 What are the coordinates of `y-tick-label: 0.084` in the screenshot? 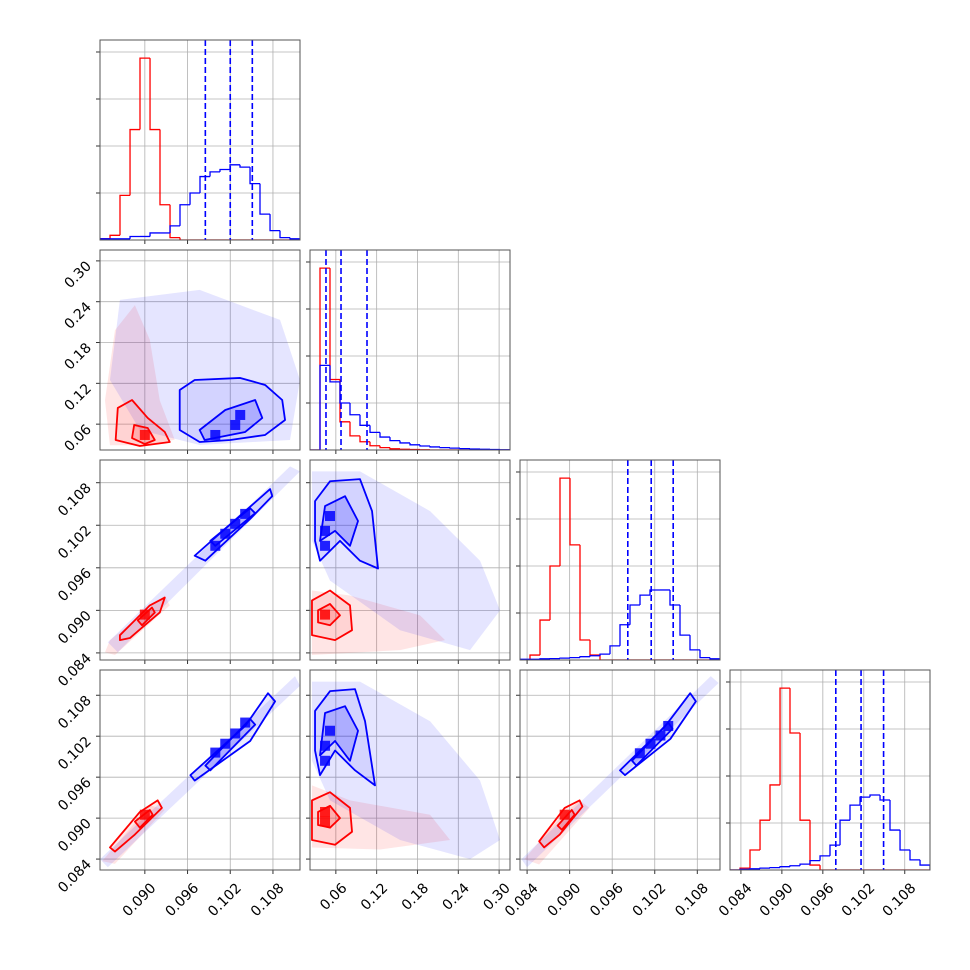 It's located at (75, 877).